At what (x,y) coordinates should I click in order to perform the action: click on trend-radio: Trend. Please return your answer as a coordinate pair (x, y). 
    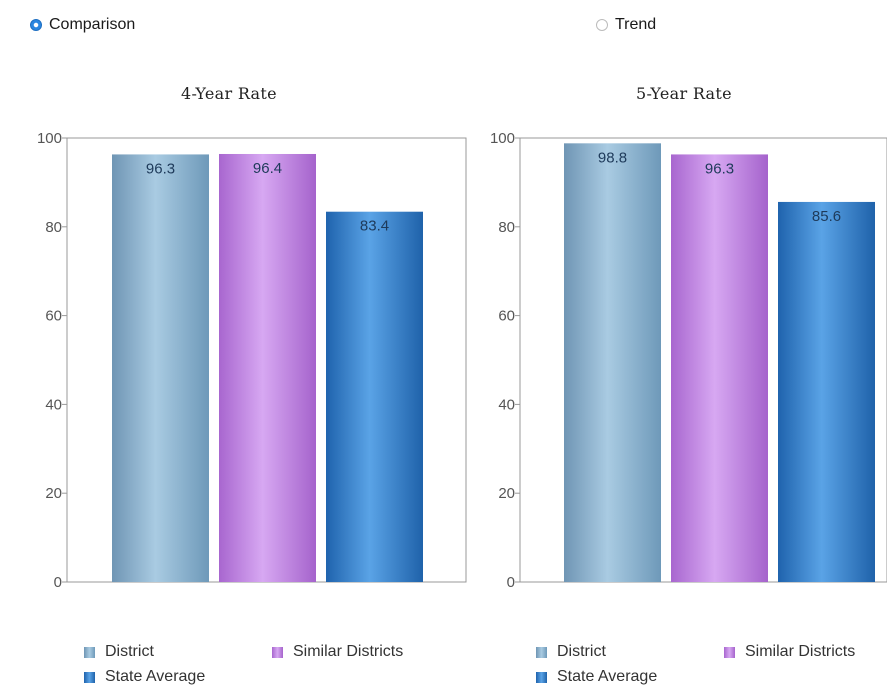
    Looking at the image, I should click on (626, 25).